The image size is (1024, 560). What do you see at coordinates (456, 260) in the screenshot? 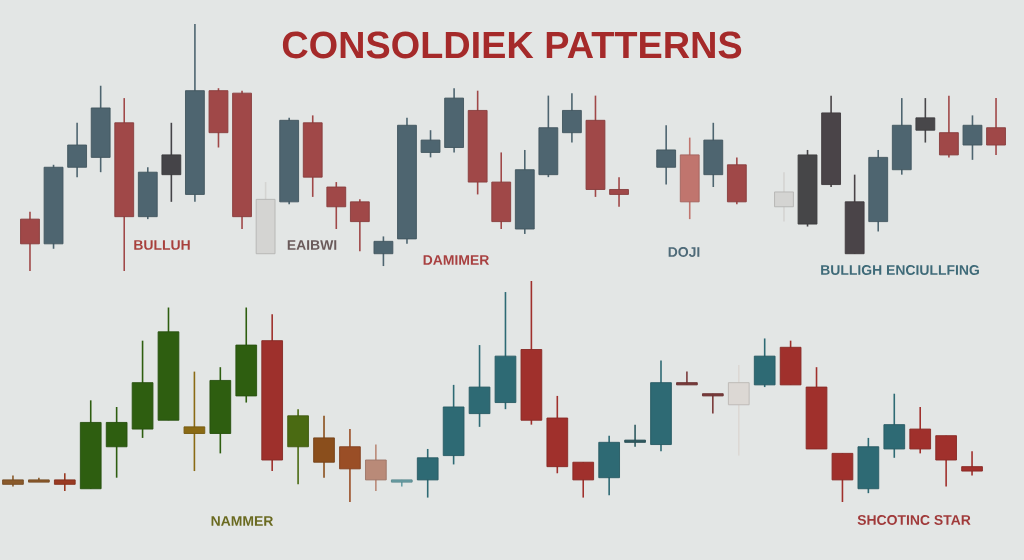
I see `annotation: DAMIMER` at bounding box center [456, 260].